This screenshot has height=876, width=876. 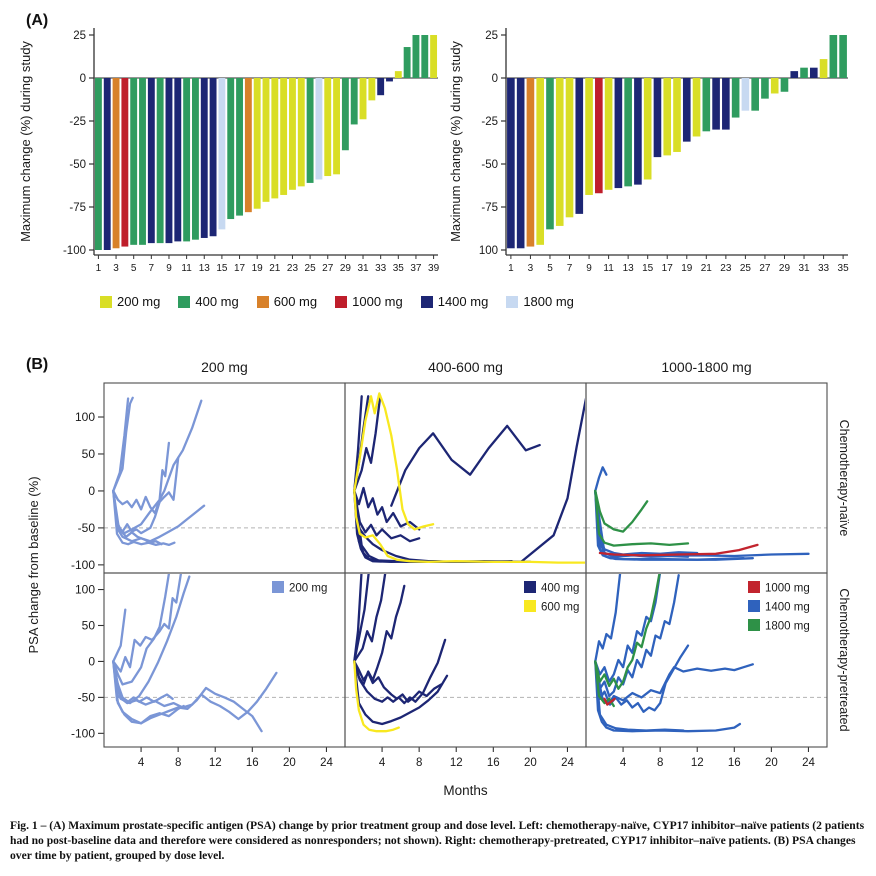 What do you see at coordinates (37, 364) in the screenshot?
I see `panel-b-label: (B)` at bounding box center [37, 364].